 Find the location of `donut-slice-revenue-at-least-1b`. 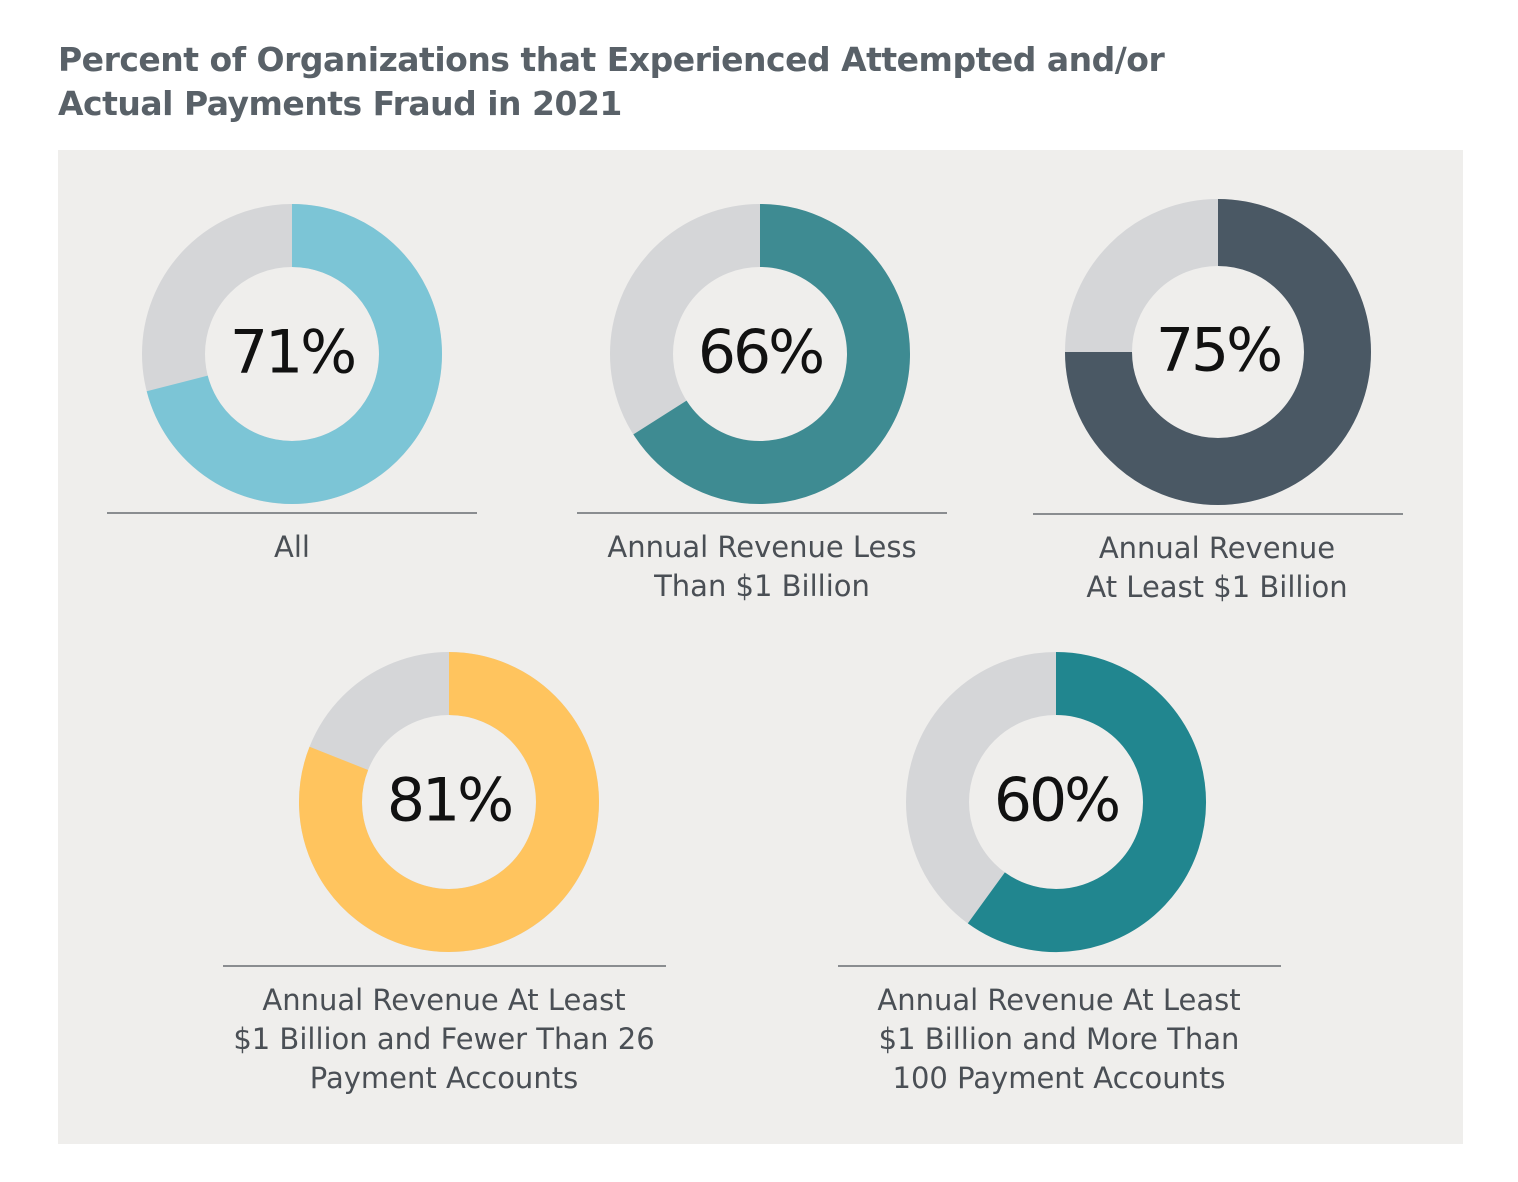

donut-slice-revenue-at-least-1b is located at coordinates (1218, 352).